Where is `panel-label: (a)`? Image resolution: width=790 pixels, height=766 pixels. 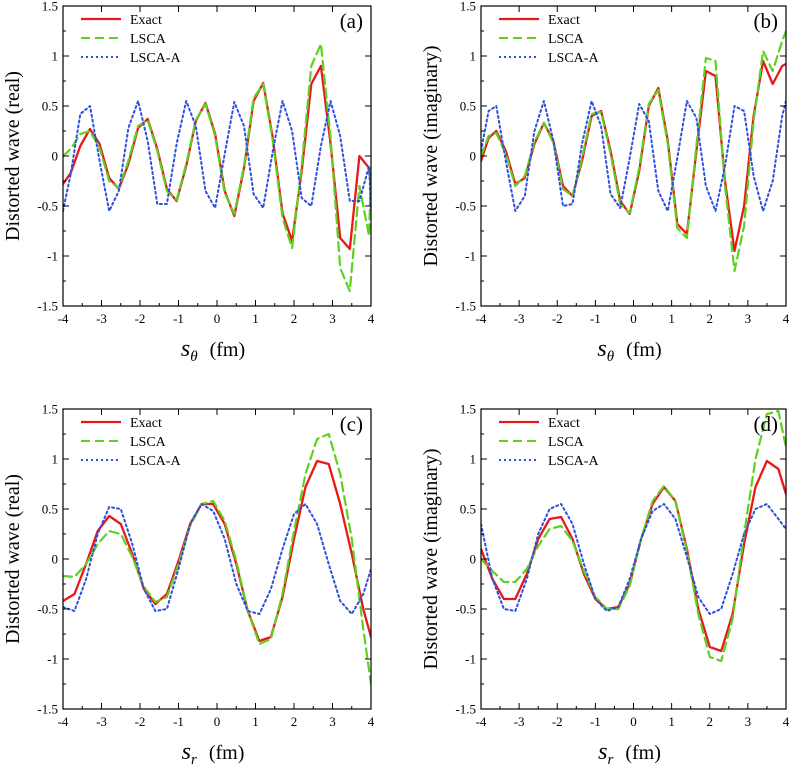 panel-label: (a) is located at coordinates (351, 21).